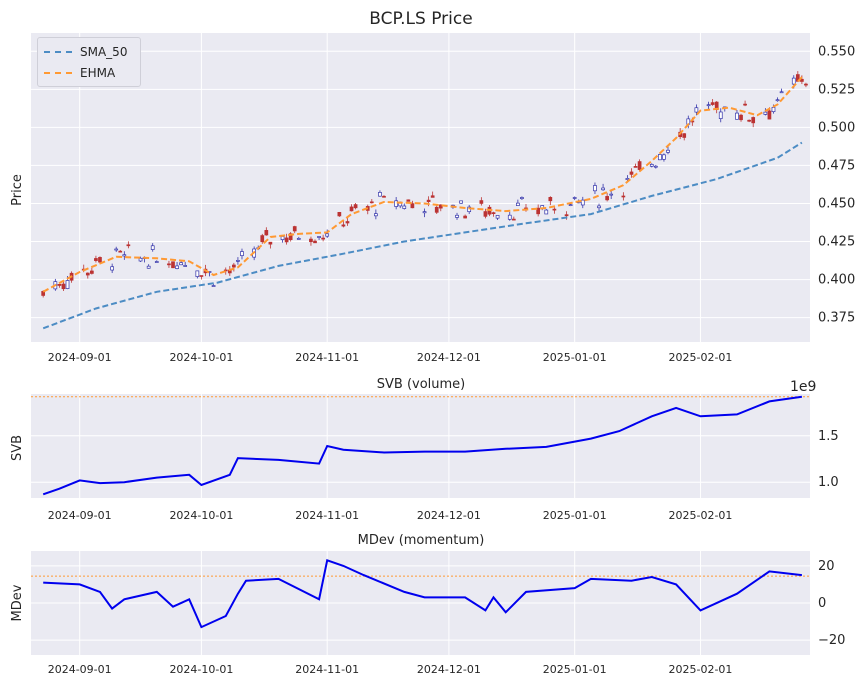 This screenshot has height=687, width=861. I want to click on svb-offset-label: 1e9, so click(803, 387).